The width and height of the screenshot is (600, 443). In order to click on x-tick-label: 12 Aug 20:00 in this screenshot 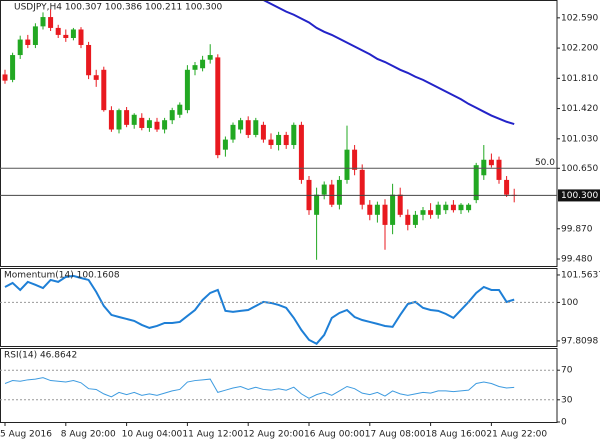, I will do `click(273, 435)`.